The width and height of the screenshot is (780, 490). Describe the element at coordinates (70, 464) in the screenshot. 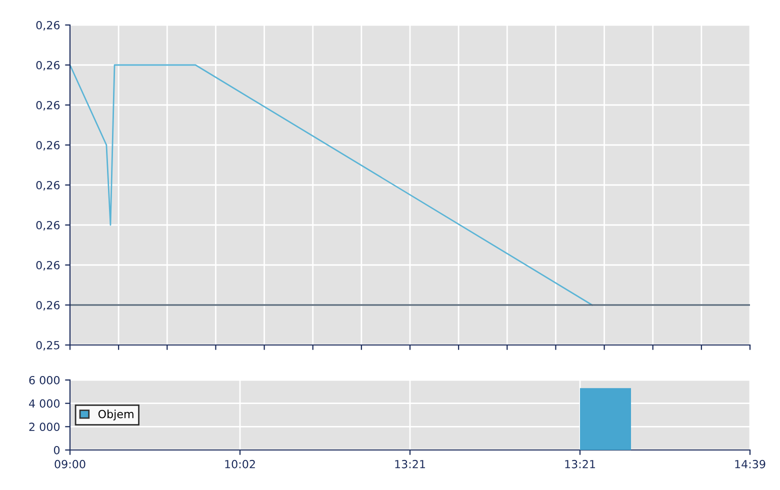

I see `x-tick-label: 09:00` at that location.